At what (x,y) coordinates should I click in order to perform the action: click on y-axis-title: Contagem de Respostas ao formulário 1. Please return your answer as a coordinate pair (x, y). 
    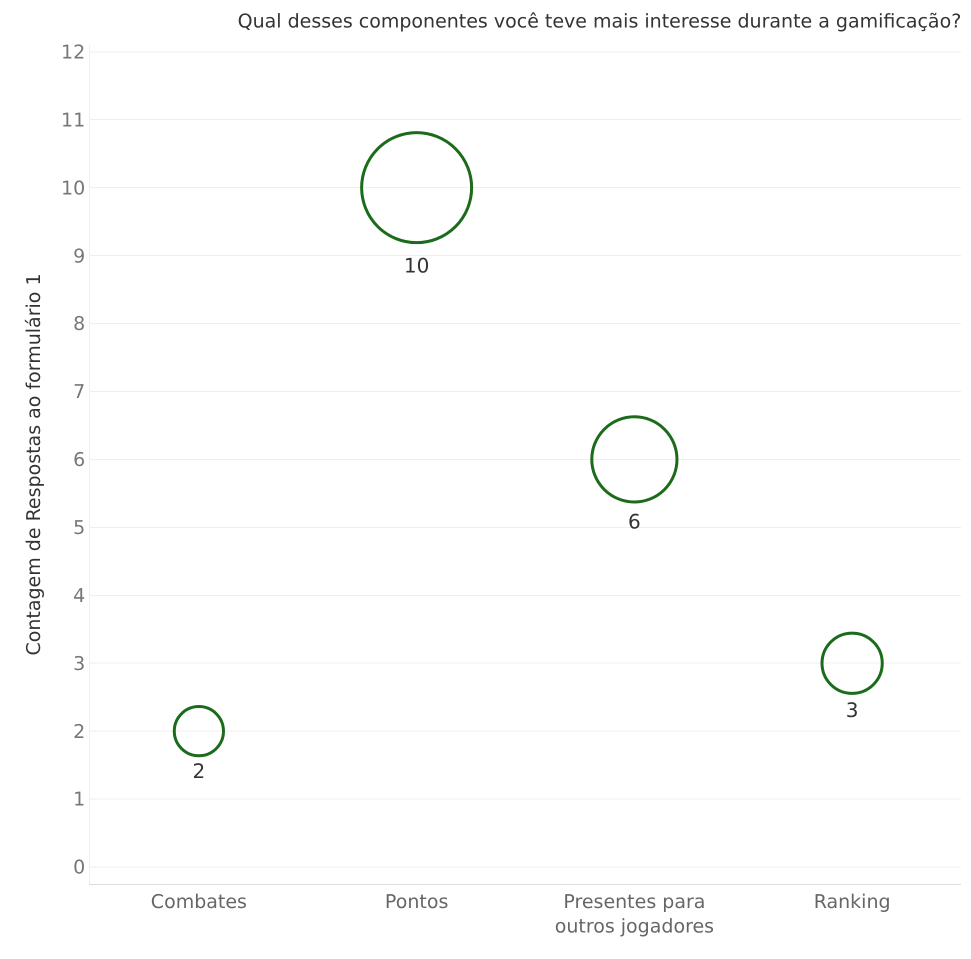
    Looking at the image, I should click on (33, 464).